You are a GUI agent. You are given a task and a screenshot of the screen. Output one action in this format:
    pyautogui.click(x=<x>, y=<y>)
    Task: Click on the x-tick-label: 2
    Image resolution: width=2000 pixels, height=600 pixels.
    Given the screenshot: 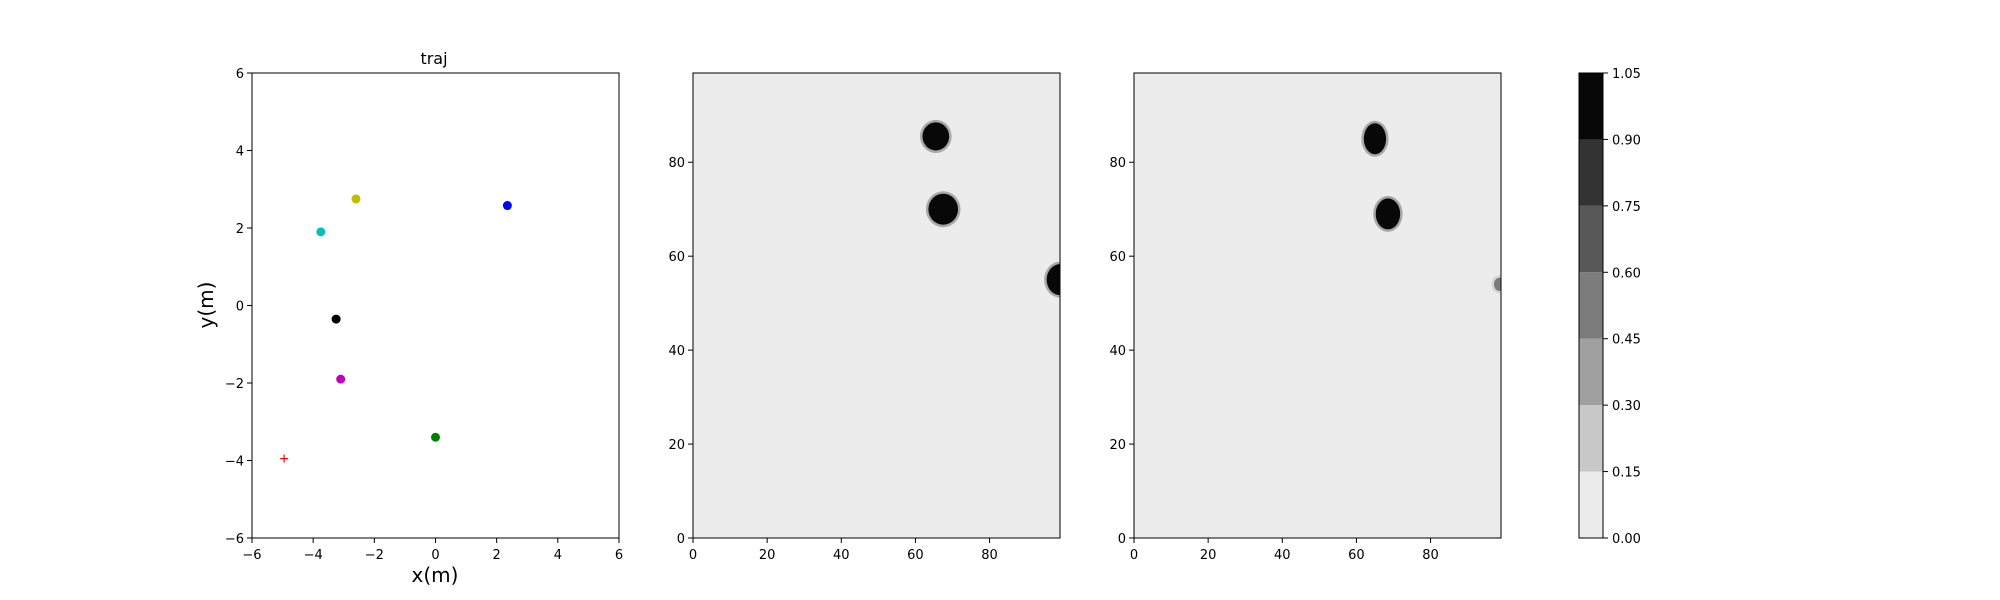 What is the action you would take?
    pyautogui.click(x=497, y=555)
    